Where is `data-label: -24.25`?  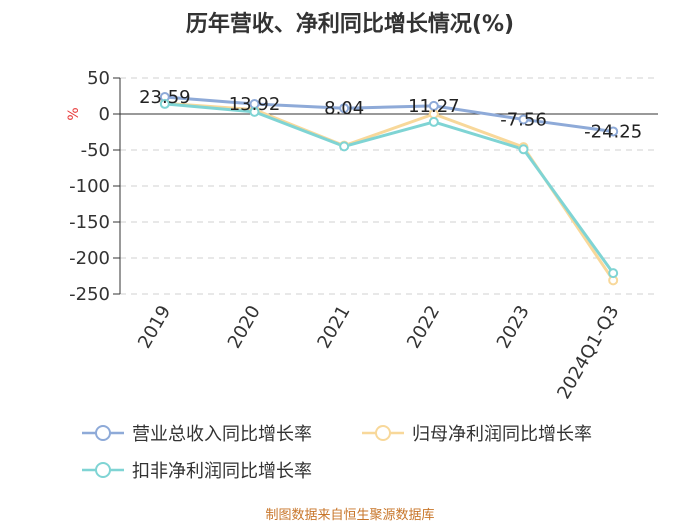
data-label: -24.25 is located at coordinates (613, 131).